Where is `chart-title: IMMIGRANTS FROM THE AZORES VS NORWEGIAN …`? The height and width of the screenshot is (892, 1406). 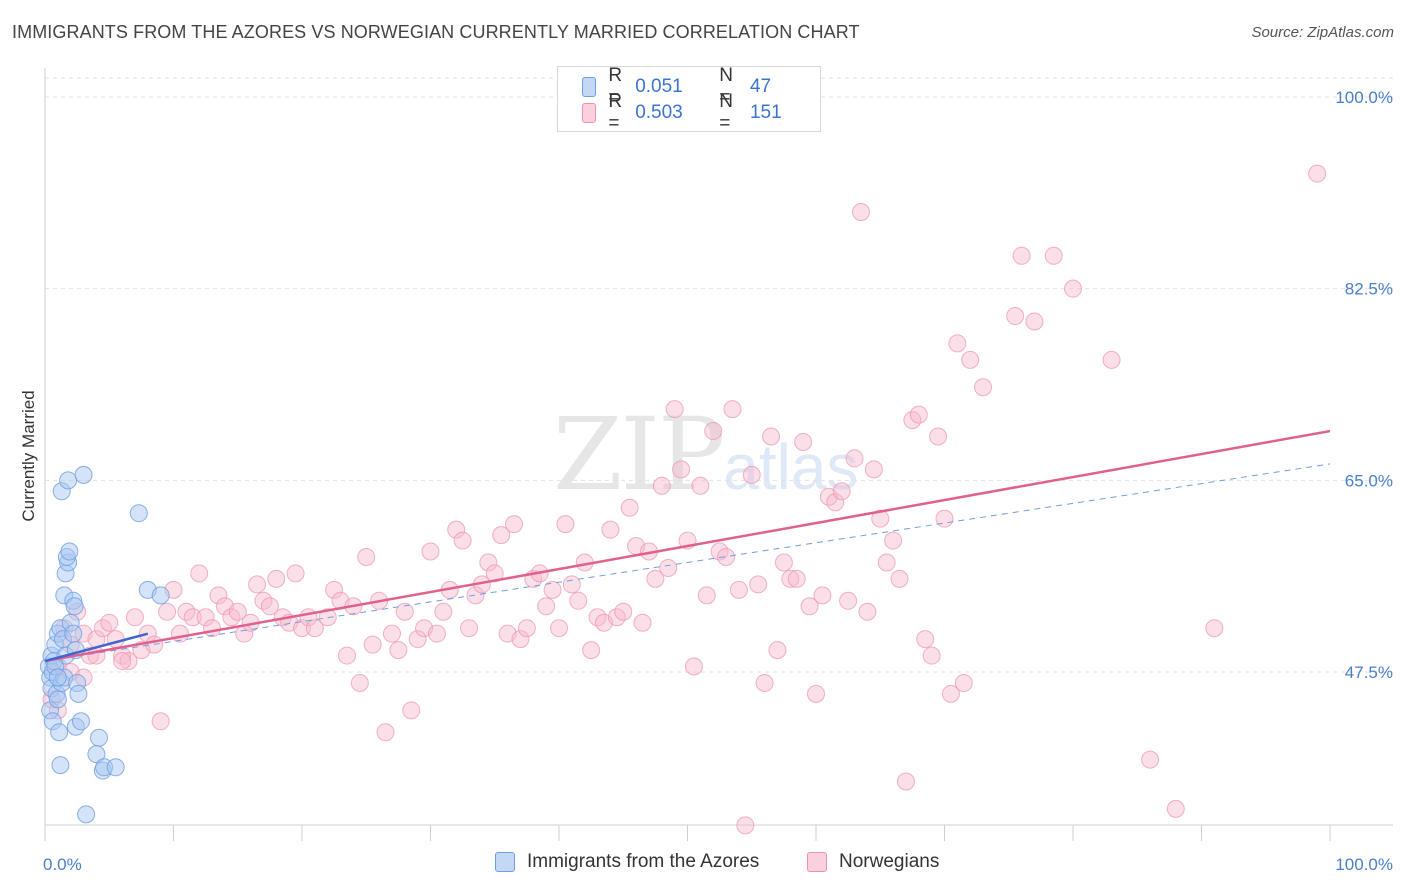
chart-title: IMMIGRANTS FROM THE AZORES VS NORWEGIAN … is located at coordinates (436, 32).